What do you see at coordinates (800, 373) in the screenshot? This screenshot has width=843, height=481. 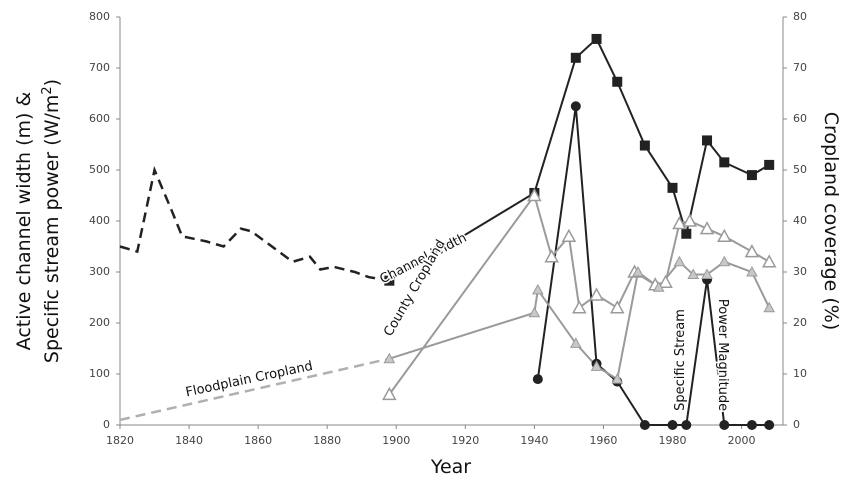 I see `y2-tick-label: 10` at bounding box center [800, 373].